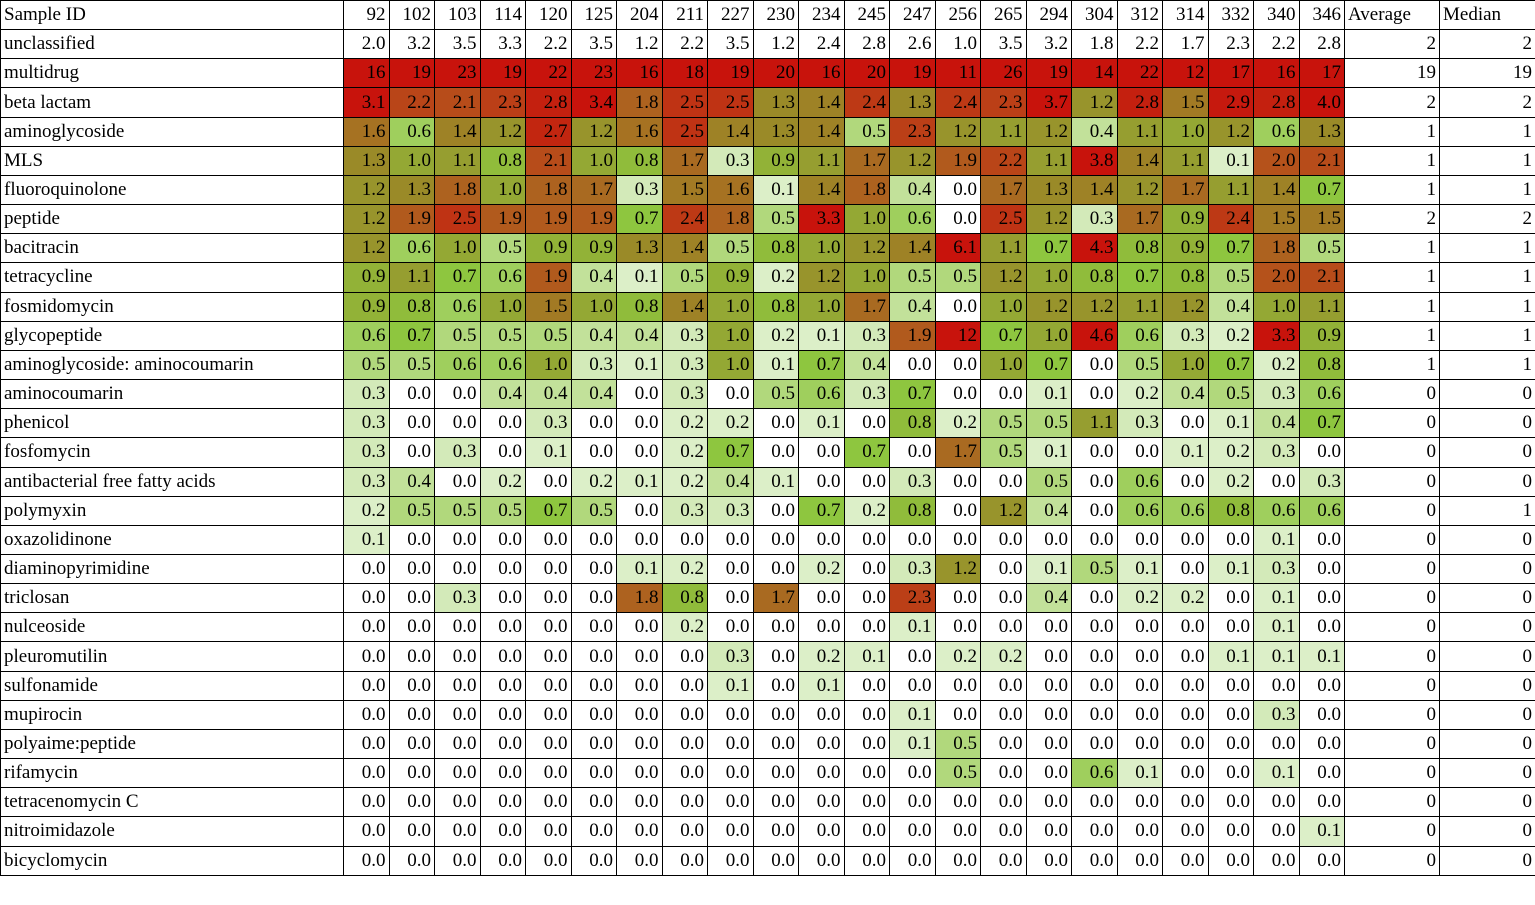 The image size is (1535, 905). Describe the element at coordinates (684, 73) in the screenshot. I see `heatmap-cell: 18` at that location.